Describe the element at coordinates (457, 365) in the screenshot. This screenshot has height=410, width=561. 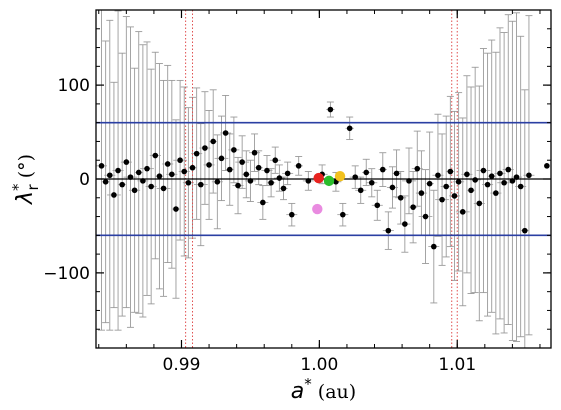
I see `x-tick-label-2: 1.01` at that location.